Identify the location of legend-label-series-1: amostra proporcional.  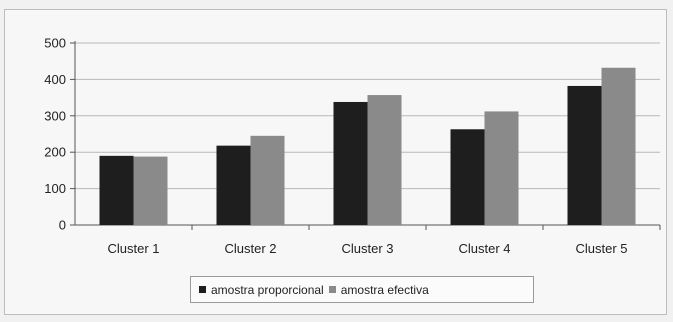
(267, 289).